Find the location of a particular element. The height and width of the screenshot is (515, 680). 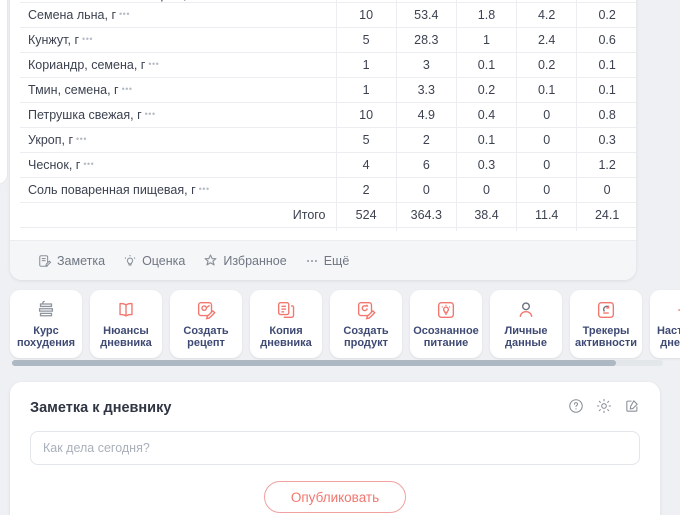

publish-button: Опубликовать is located at coordinates (335, 497).